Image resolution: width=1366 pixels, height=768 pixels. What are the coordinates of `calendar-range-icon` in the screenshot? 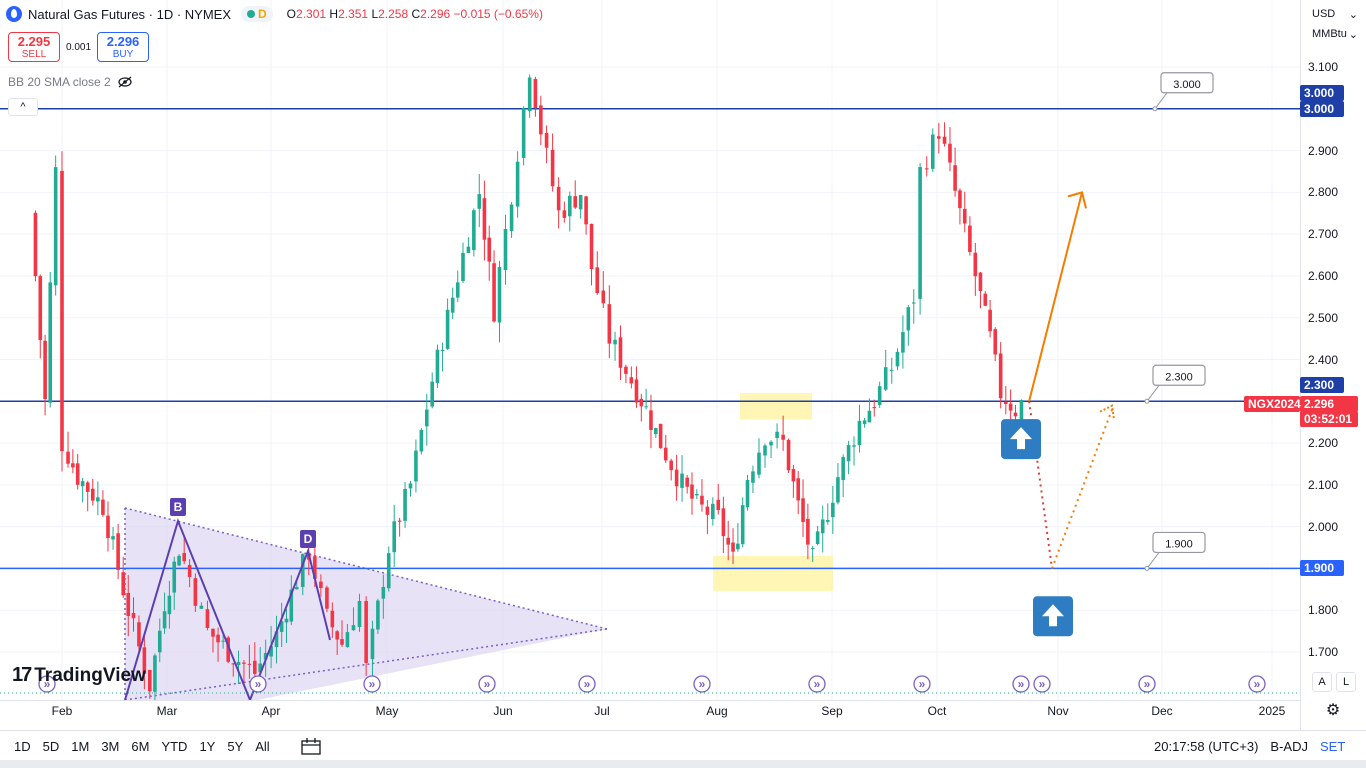 It's located at (311, 746).